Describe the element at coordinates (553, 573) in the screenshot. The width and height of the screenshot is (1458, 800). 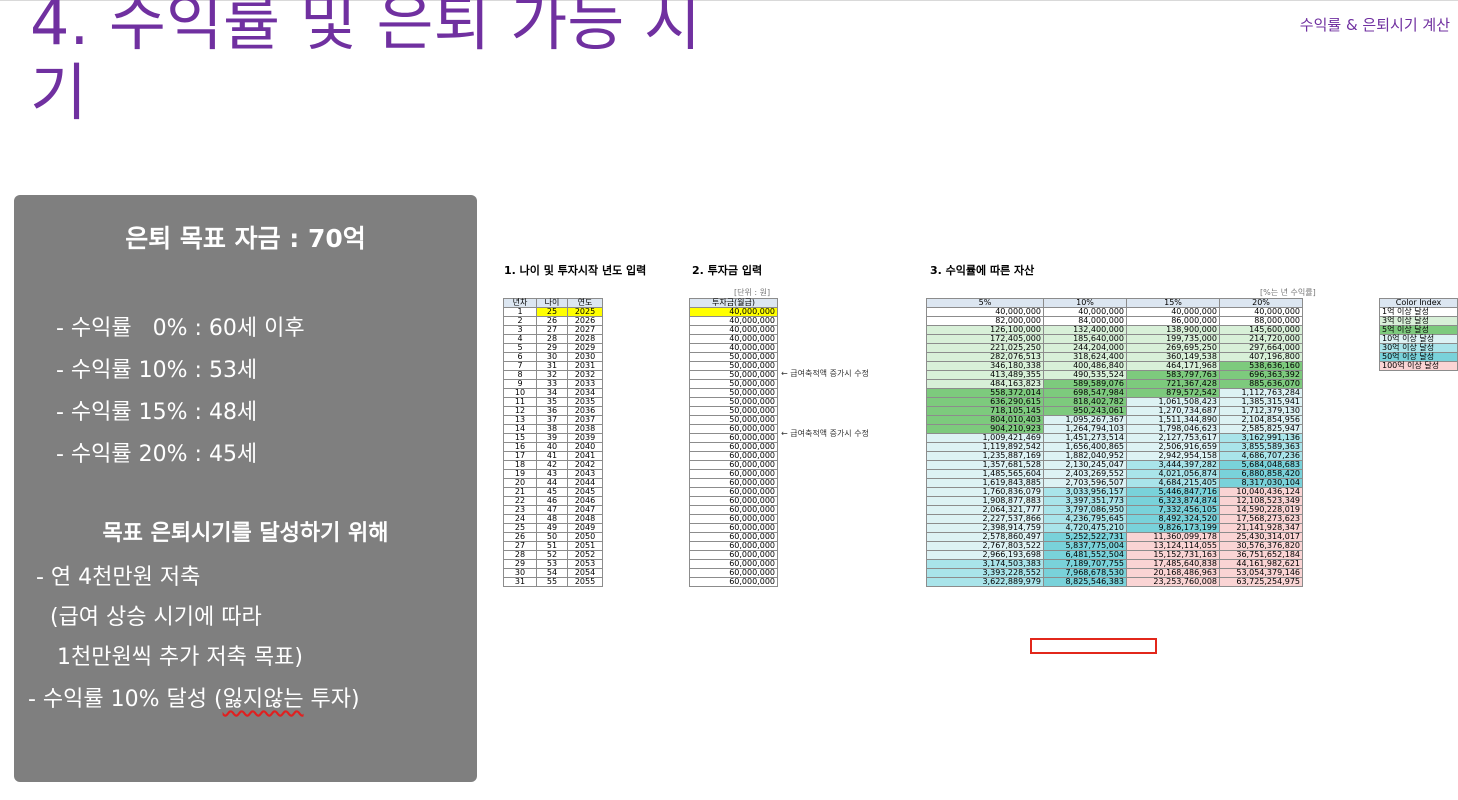
I see `table-row: 30 54 2054` at that location.